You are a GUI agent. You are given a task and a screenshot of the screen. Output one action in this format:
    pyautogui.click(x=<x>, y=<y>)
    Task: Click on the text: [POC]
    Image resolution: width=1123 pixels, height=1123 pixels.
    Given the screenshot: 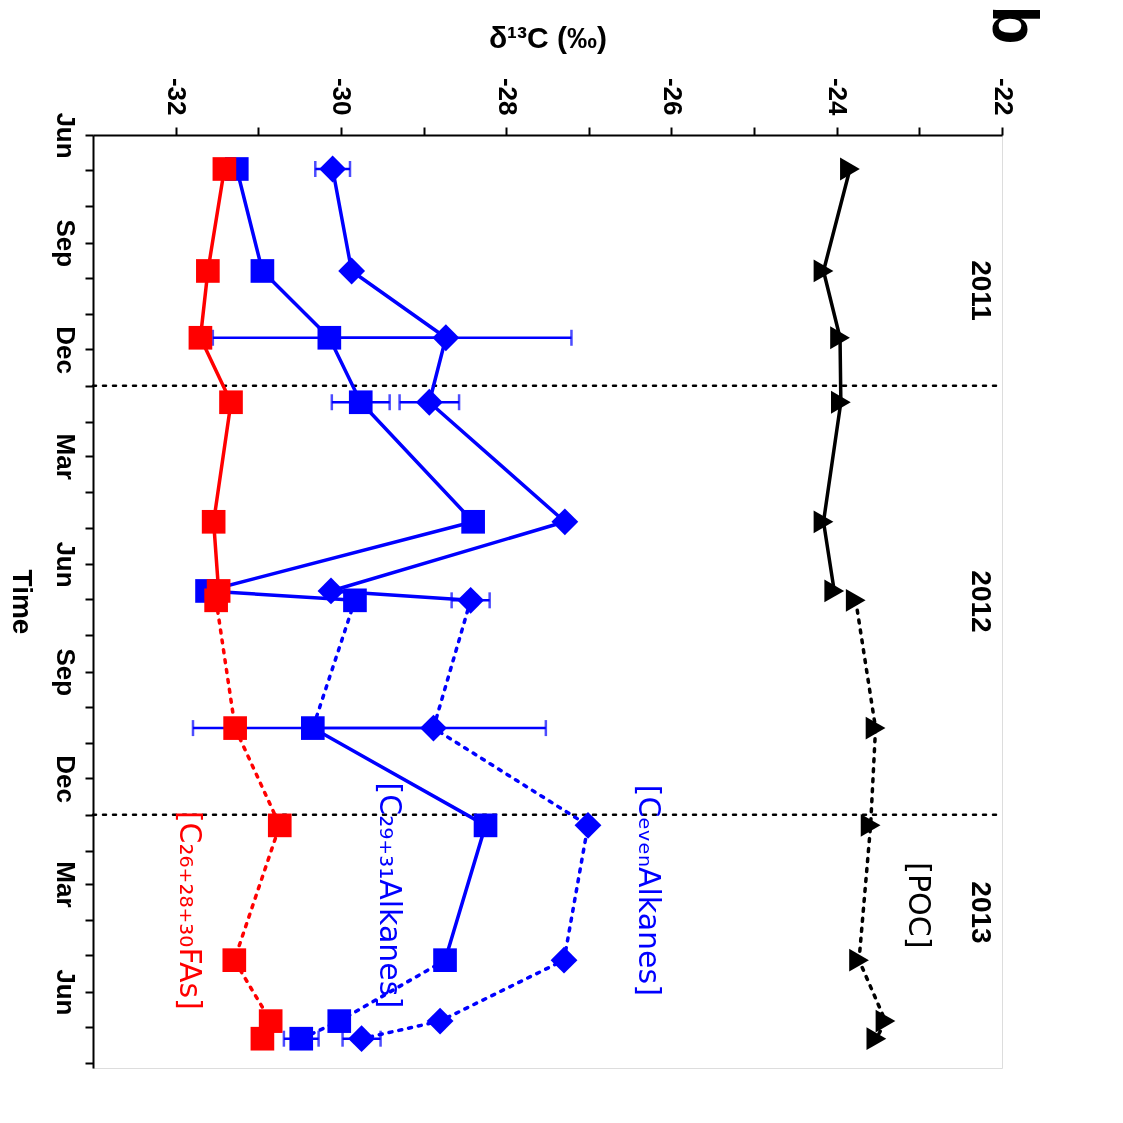 What is the action you would take?
    pyautogui.click(x=919, y=905)
    